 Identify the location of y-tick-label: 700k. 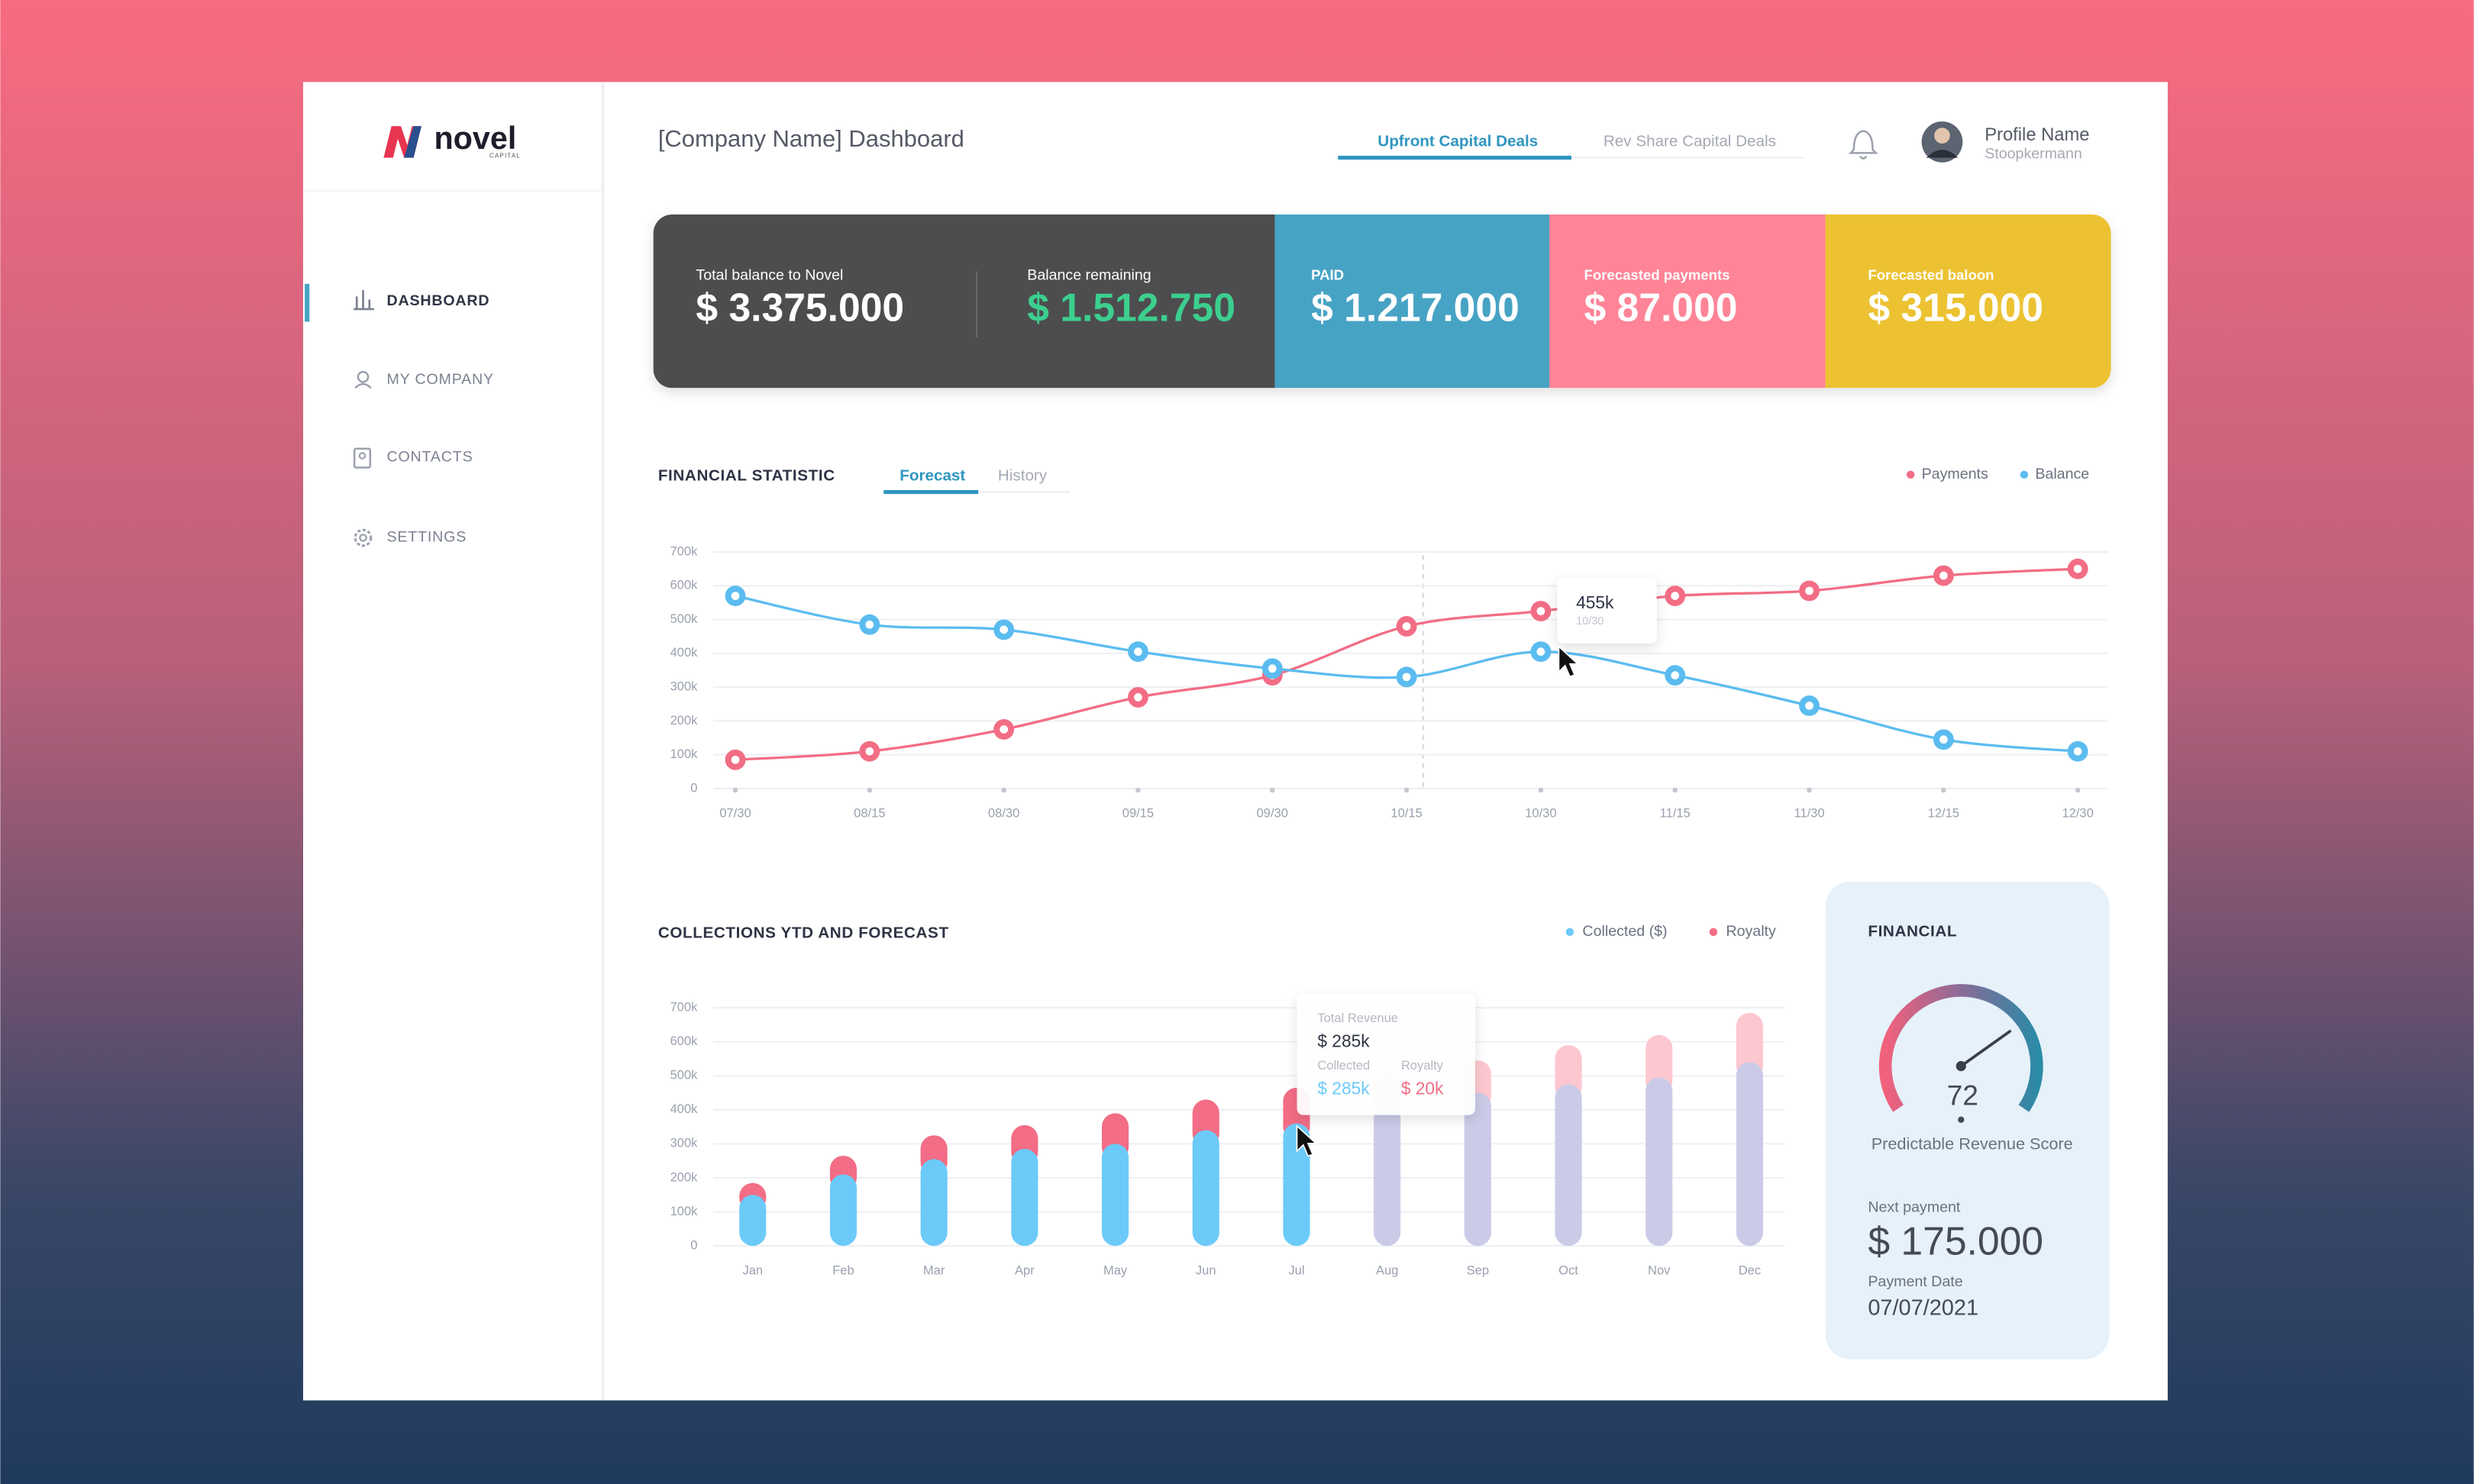
(685, 551).